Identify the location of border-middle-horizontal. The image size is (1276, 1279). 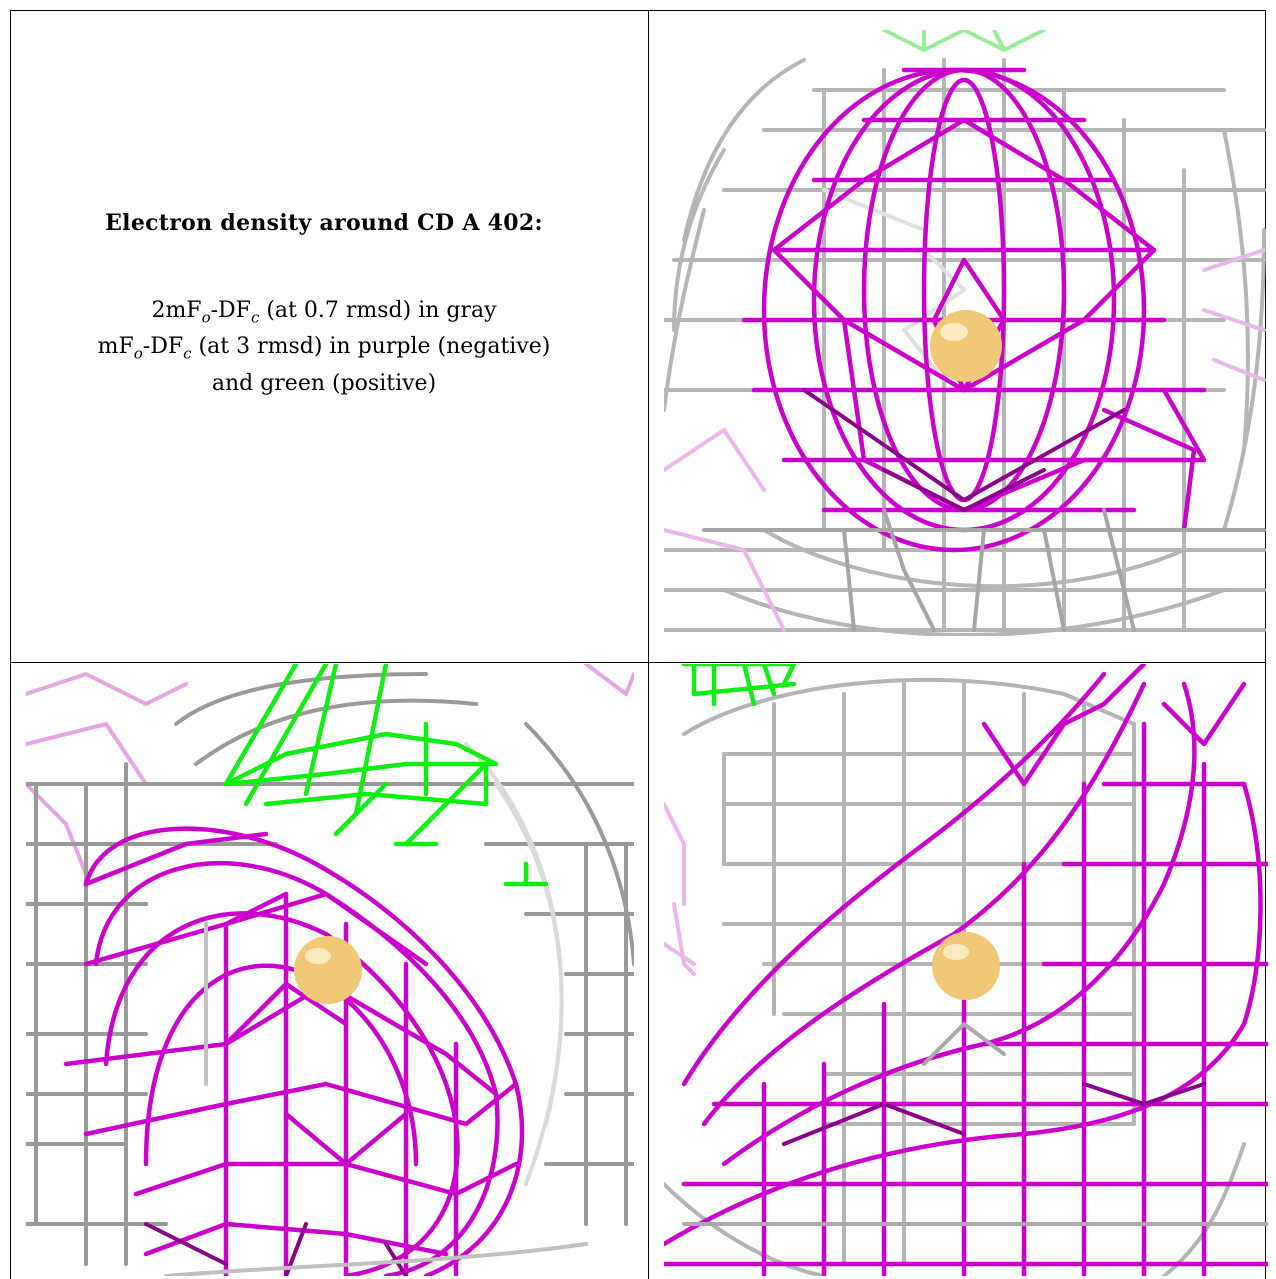
(638, 662).